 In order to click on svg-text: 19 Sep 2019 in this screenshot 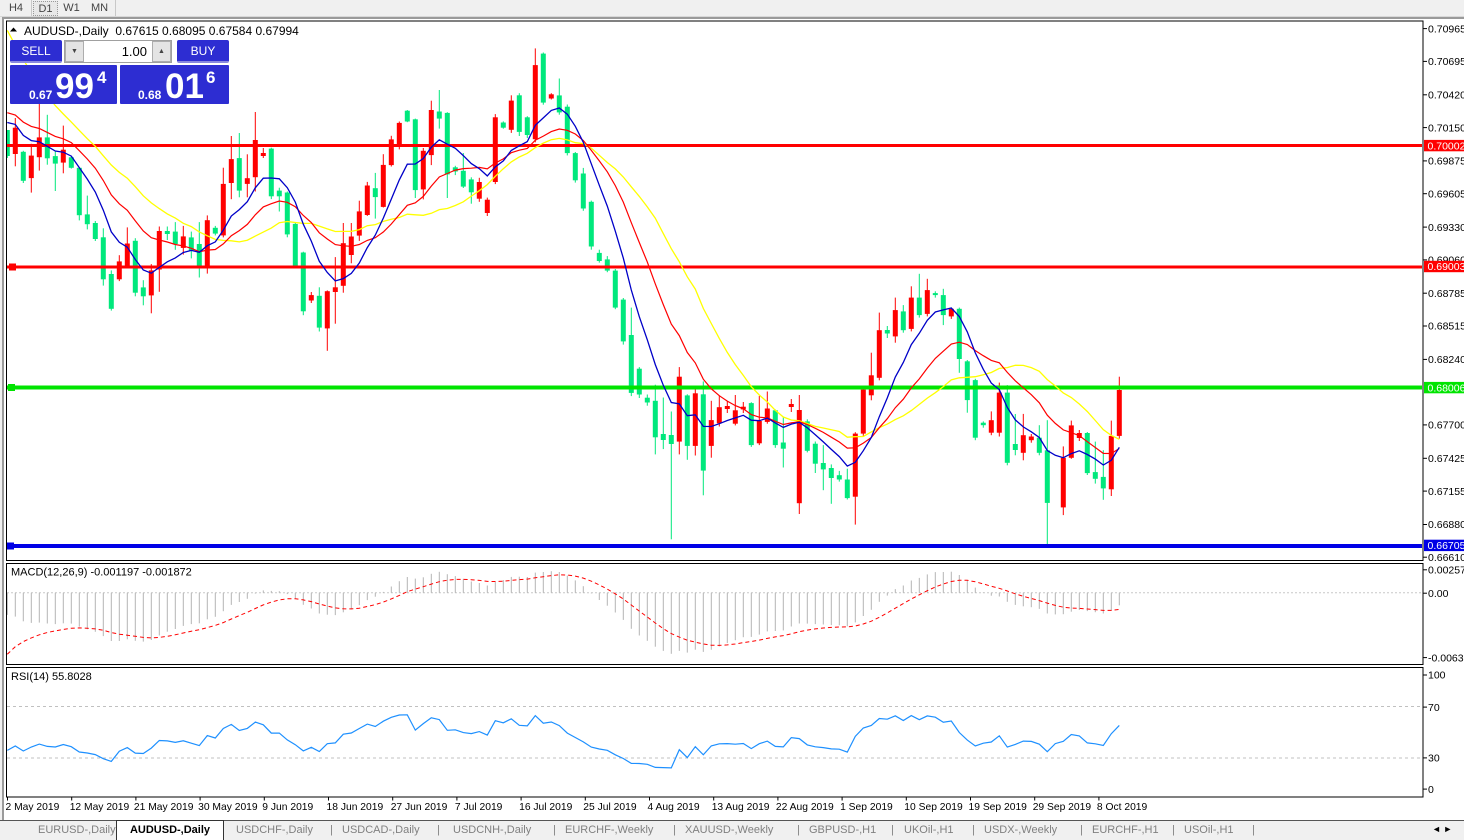, I will do `click(998, 807)`.